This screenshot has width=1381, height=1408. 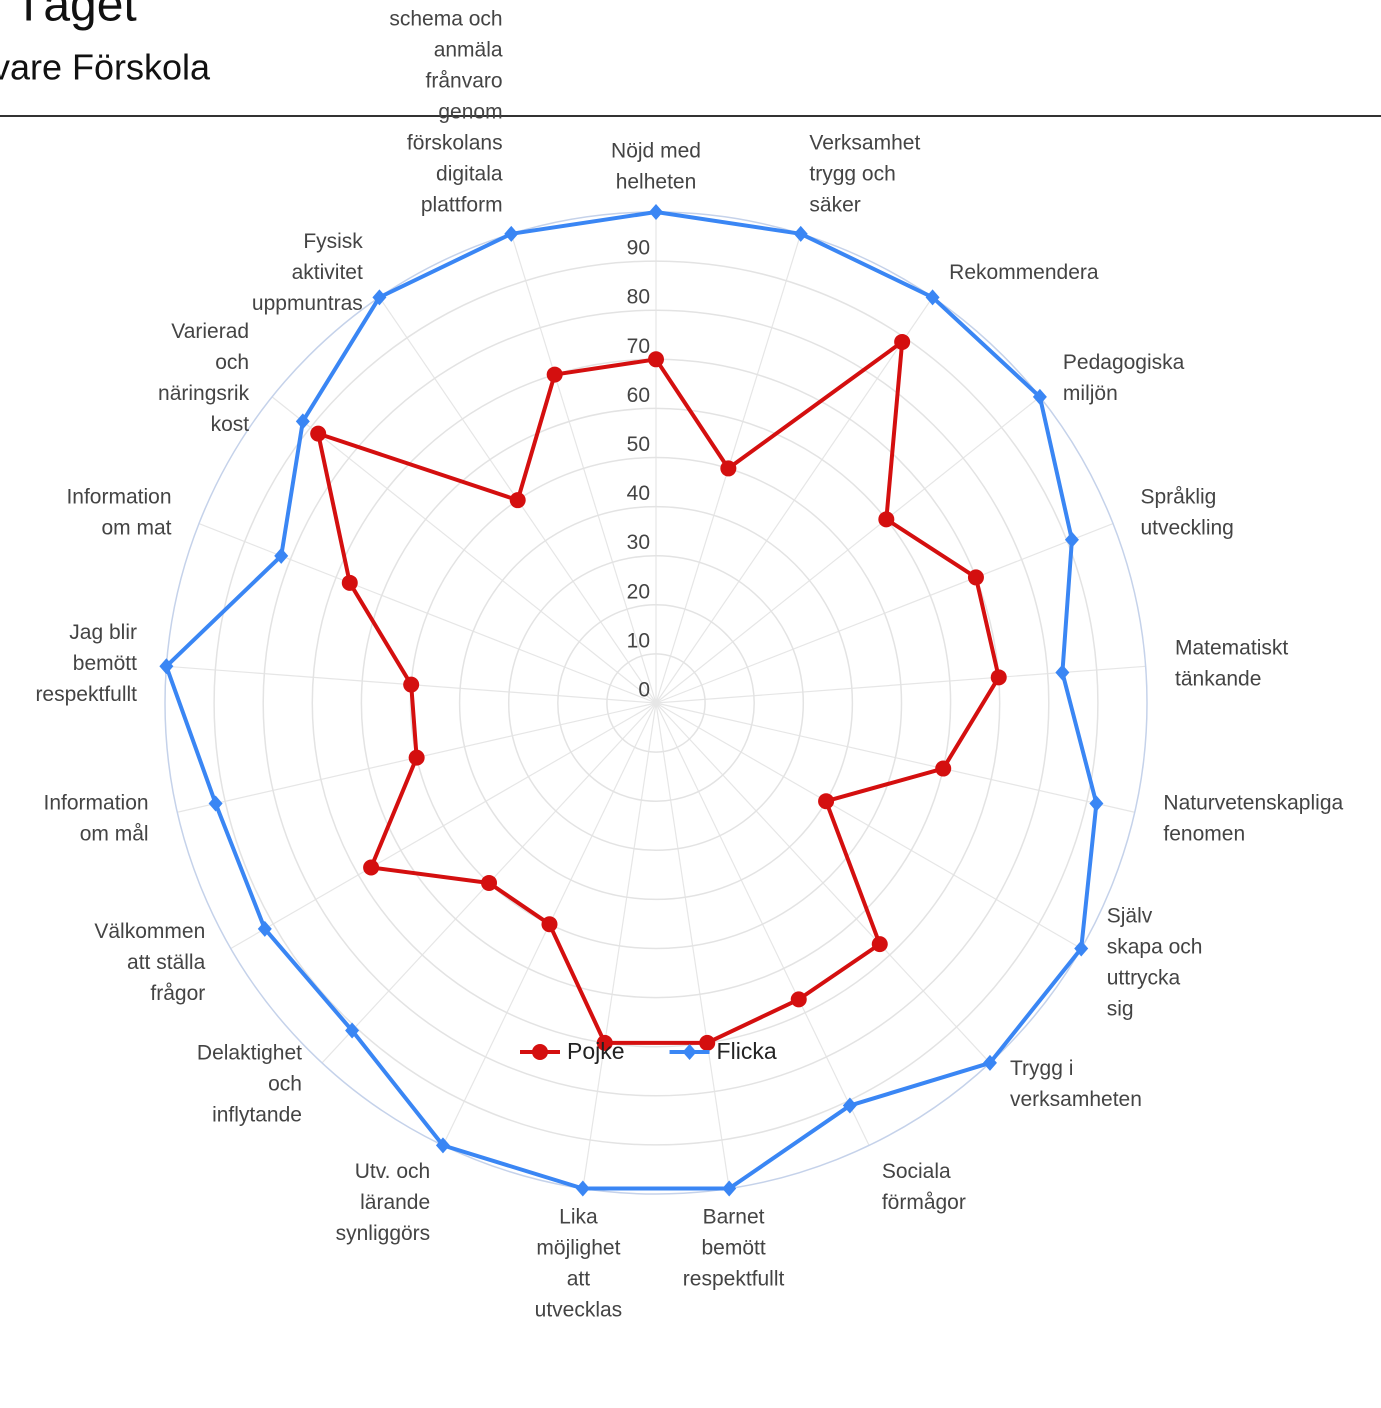 What do you see at coordinates (1076, 1099) in the screenshot?
I see `category-label-line: verksamheten` at bounding box center [1076, 1099].